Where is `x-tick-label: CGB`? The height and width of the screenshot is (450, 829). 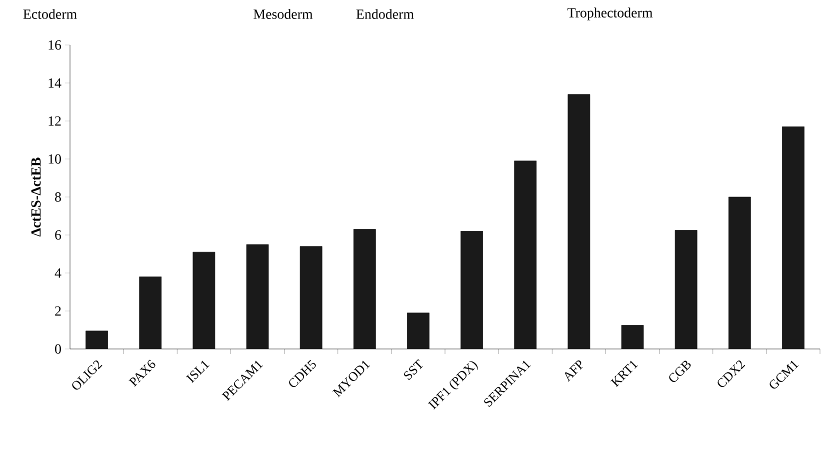 x-tick-label: CGB is located at coordinates (680, 371).